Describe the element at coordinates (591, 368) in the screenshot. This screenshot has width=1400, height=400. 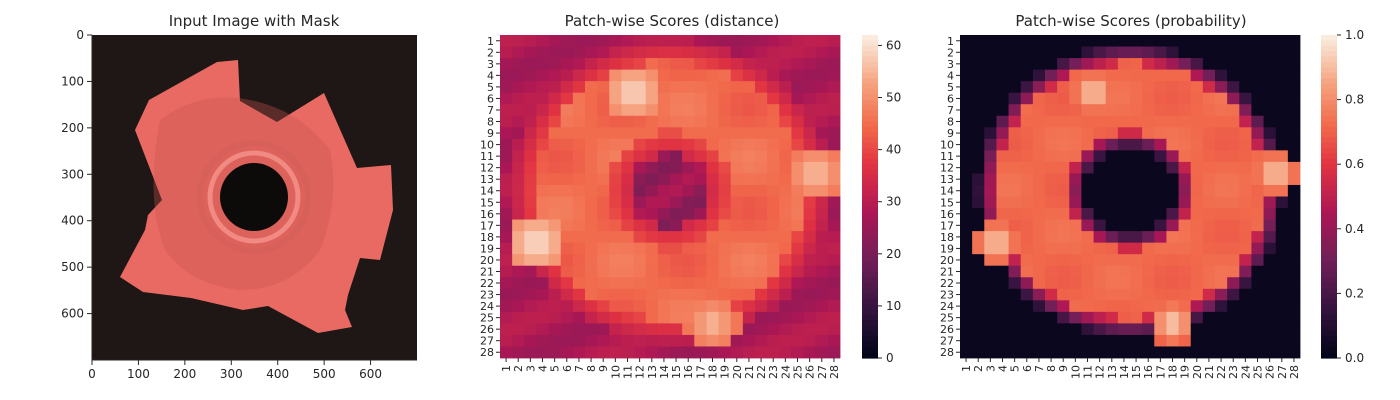
I see `distance-x-tick-label: 8` at that location.